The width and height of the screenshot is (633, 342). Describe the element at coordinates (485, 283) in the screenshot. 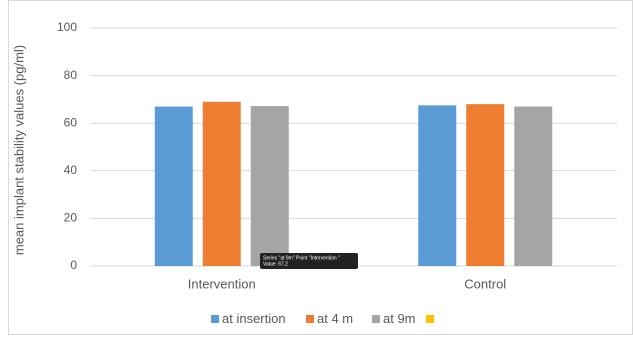

I see `x-tick-label: Control` at that location.